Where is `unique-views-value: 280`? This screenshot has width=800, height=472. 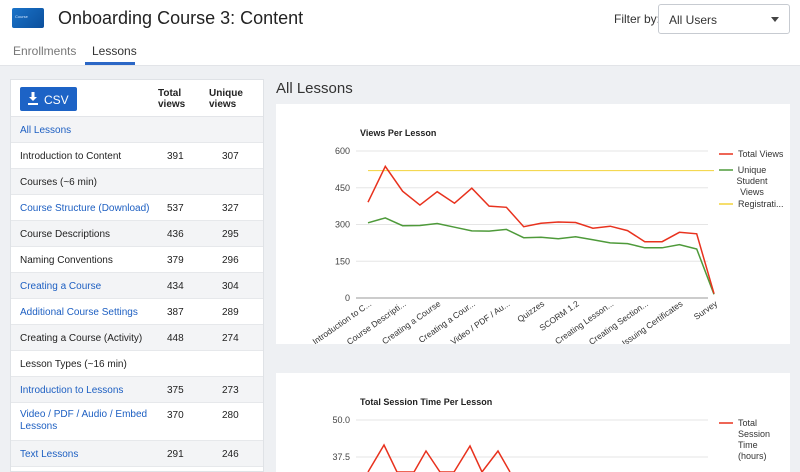
unique-views-value: 280 is located at coordinates (230, 415).